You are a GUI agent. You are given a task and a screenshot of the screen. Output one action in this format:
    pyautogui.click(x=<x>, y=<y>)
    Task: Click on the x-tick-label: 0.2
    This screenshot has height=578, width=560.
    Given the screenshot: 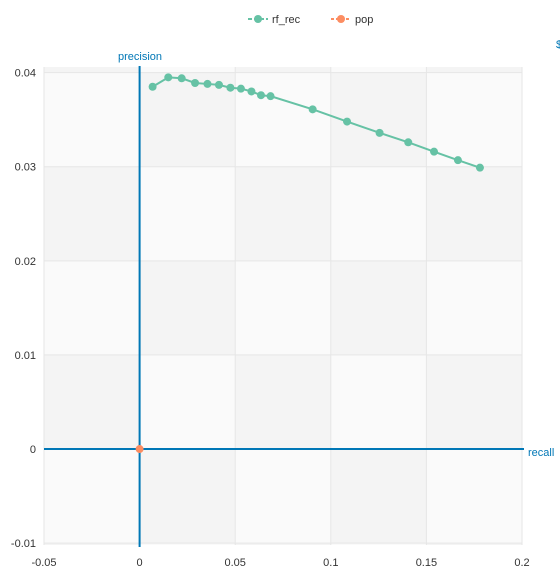 What is the action you would take?
    pyautogui.click(x=521, y=563)
    